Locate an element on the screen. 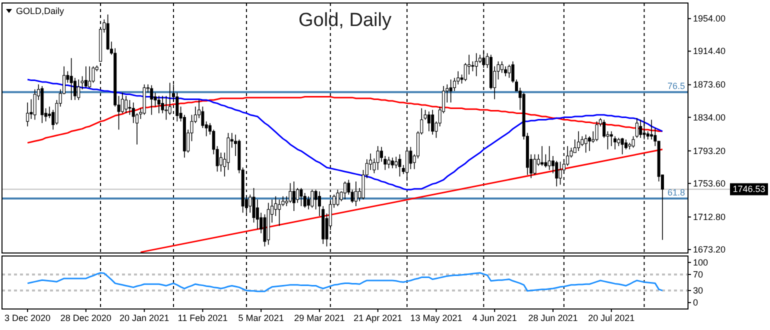  line-series is located at coordinates (345, 282).